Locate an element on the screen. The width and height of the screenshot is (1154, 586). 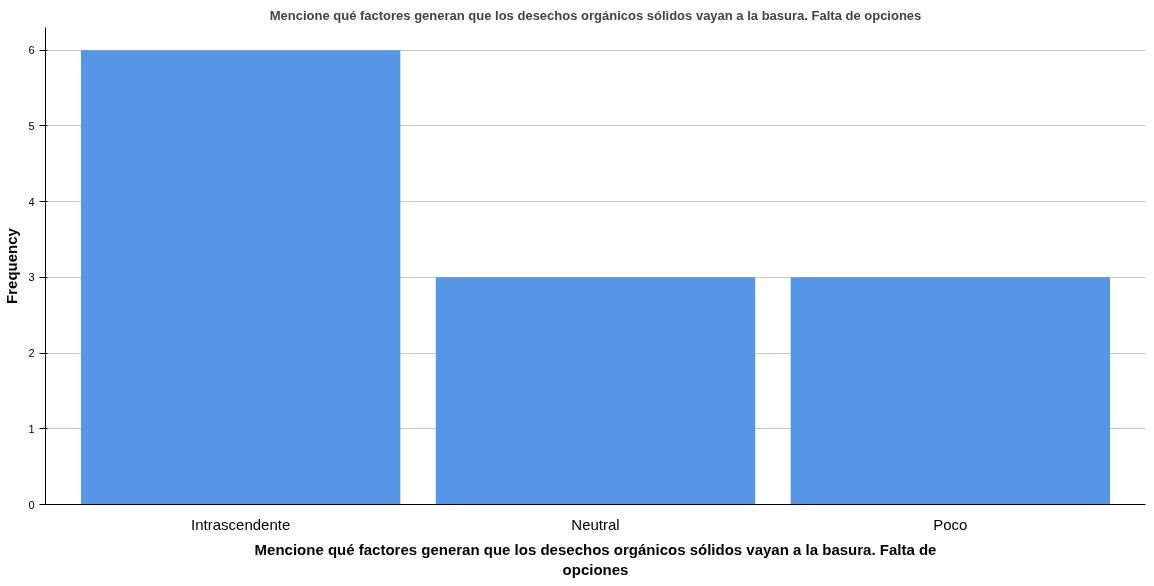
x-tick-label: Neutral is located at coordinates (595, 524).